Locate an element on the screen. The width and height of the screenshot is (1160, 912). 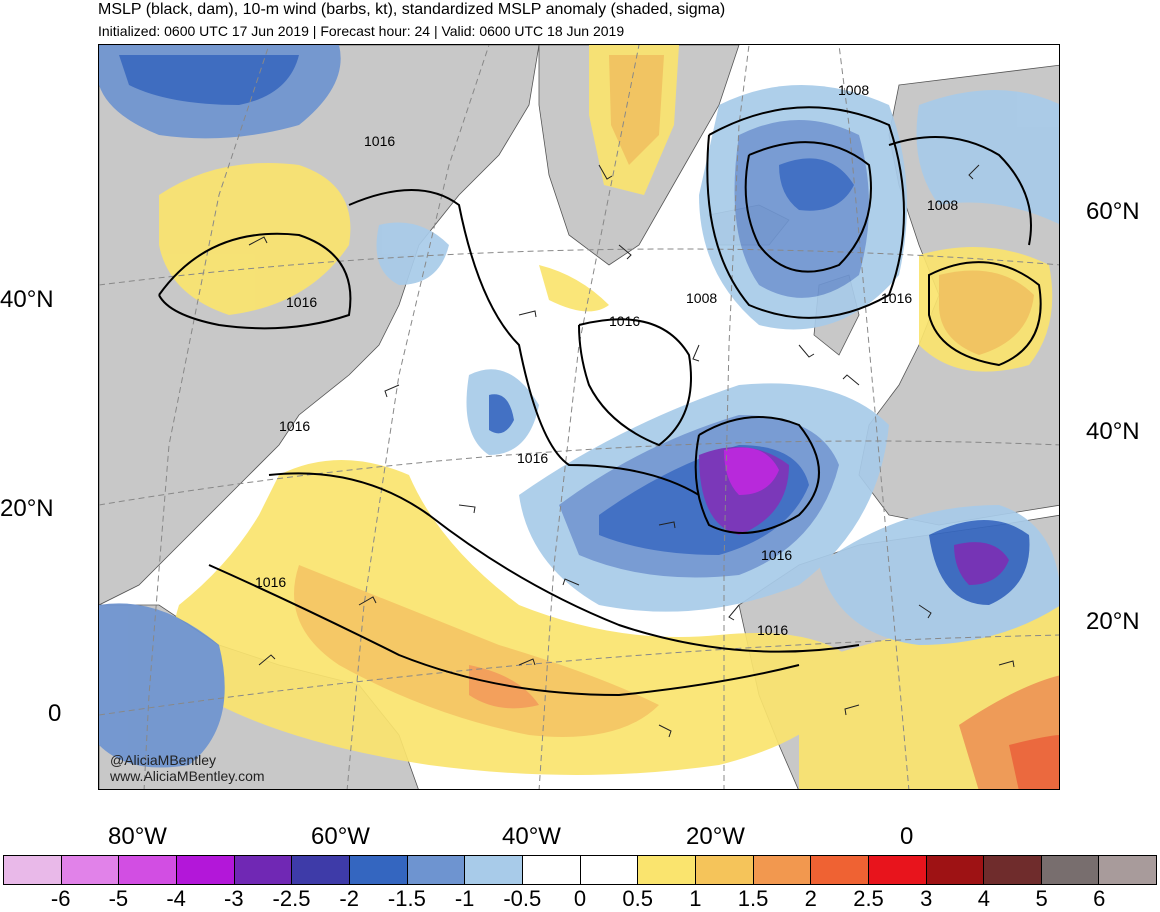
lon-label: 0 is located at coordinates (907, 836).